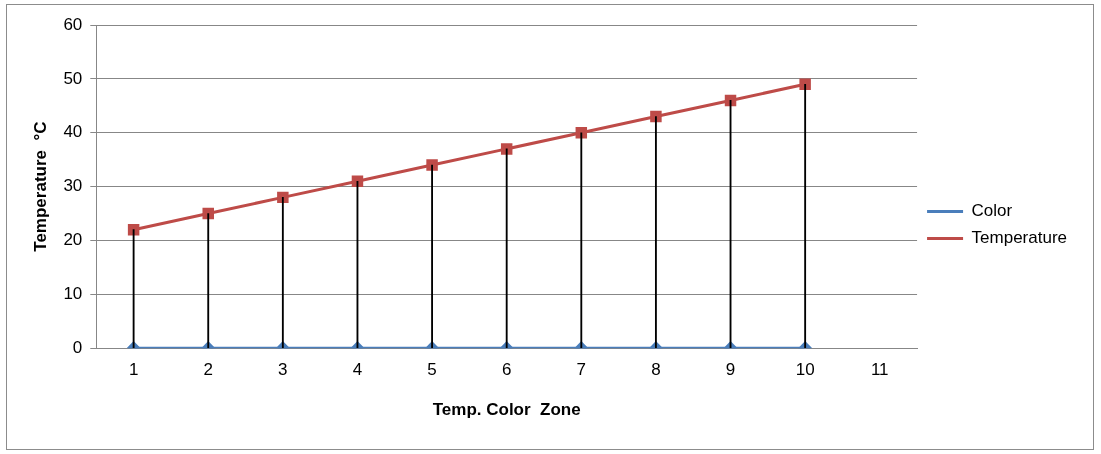 This screenshot has width=1101, height=454. What do you see at coordinates (283, 370) in the screenshot?
I see `x-tick-label: 3` at bounding box center [283, 370].